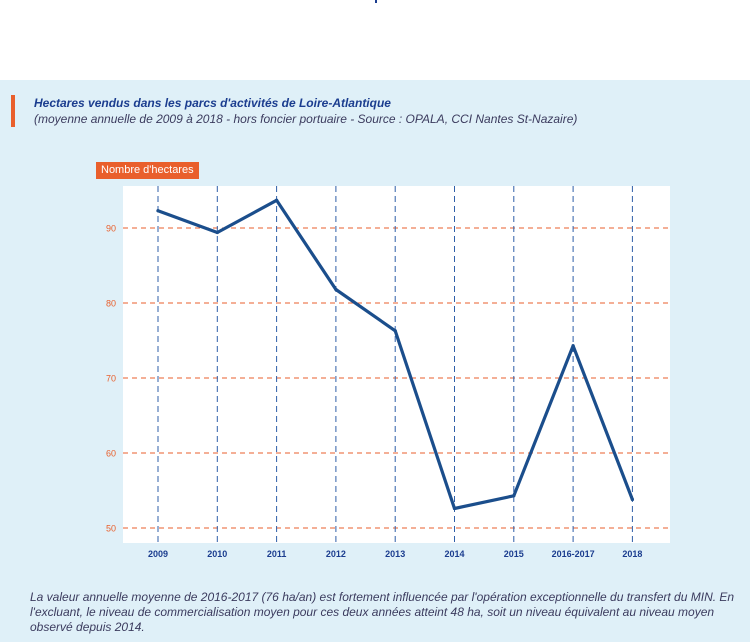 The height and width of the screenshot is (642, 750). Describe the element at coordinates (454, 554) in the screenshot. I see `x-tick-label: 2014` at that location.